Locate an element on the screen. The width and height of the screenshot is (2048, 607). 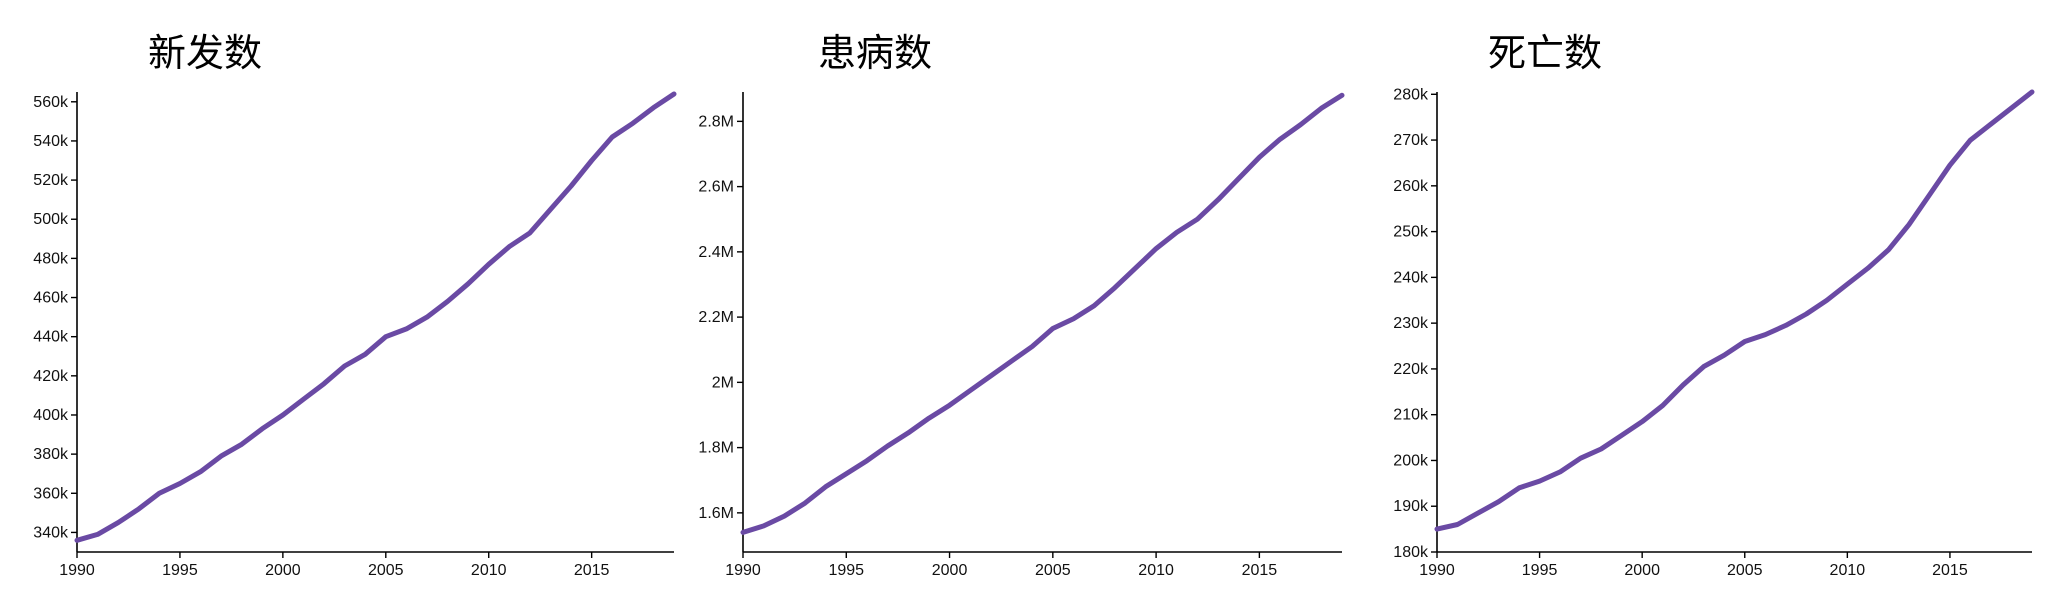
y-tick-label: 400k is located at coordinates (51, 415).